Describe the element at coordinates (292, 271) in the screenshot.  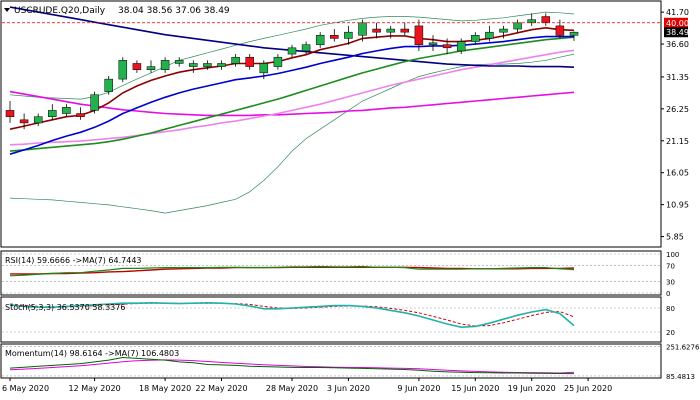
I see `rsi-line` at that location.